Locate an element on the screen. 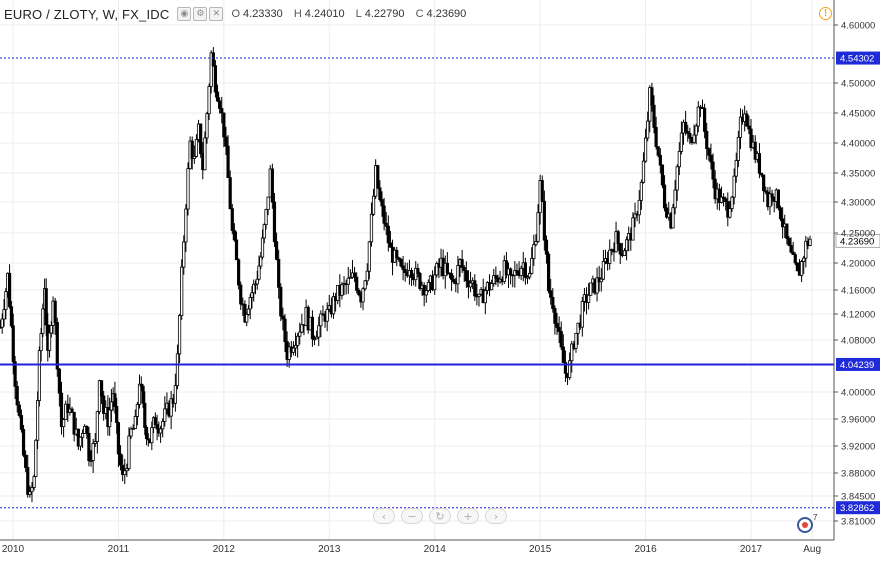 This screenshot has width=880, height=563. alert-icon: ! is located at coordinates (825, 13).